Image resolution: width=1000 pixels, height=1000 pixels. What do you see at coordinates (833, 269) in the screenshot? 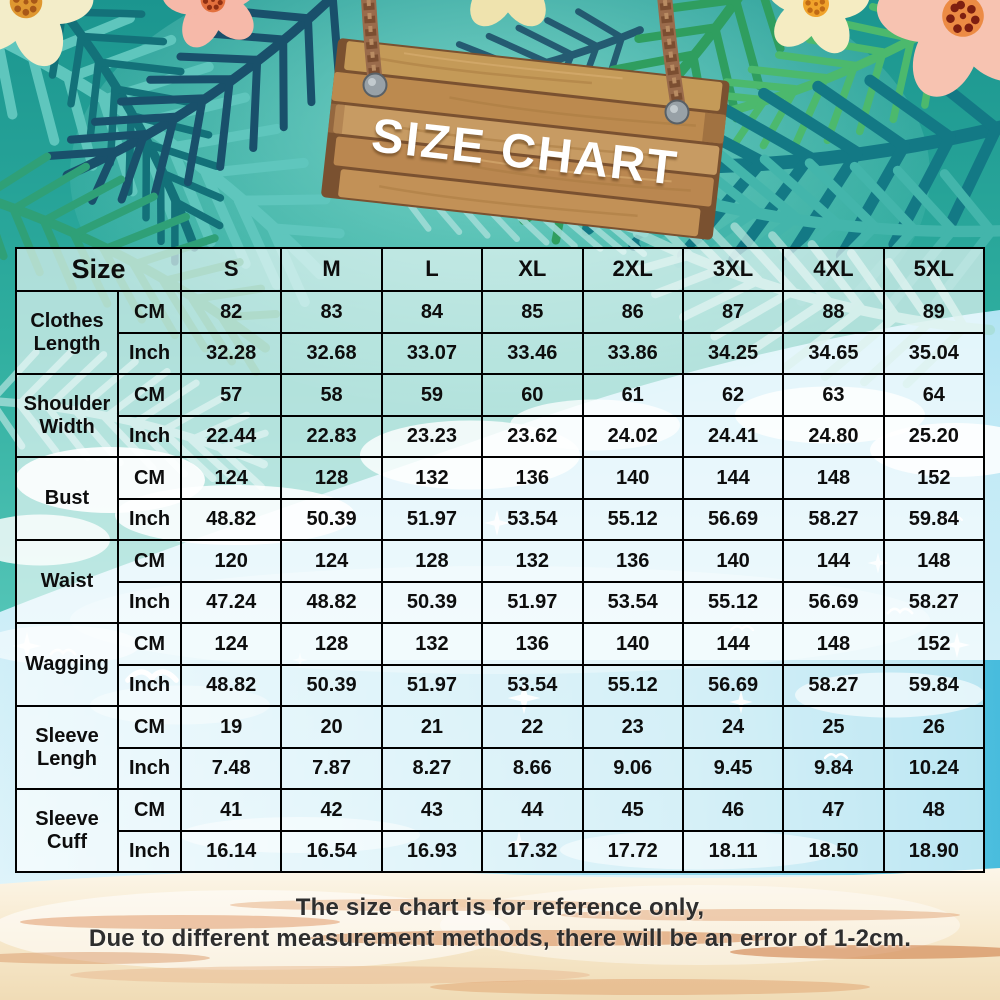
I see `size-header-4xl: 4XL` at bounding box center [833, 269].